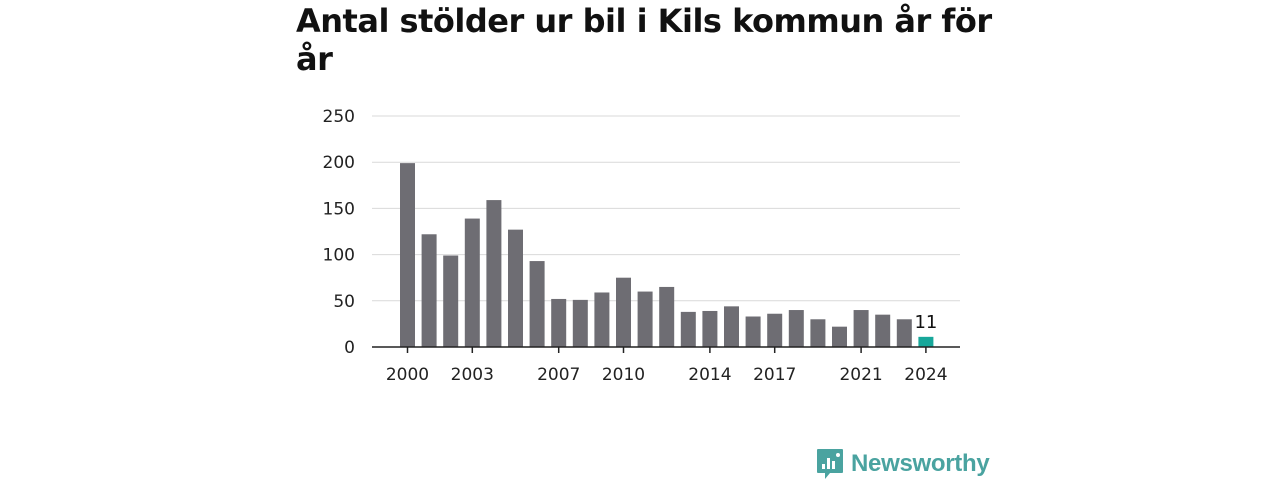 The width and height of the screenshot is (1280, 481). I want to click on bar-2024, so click(926, 341).